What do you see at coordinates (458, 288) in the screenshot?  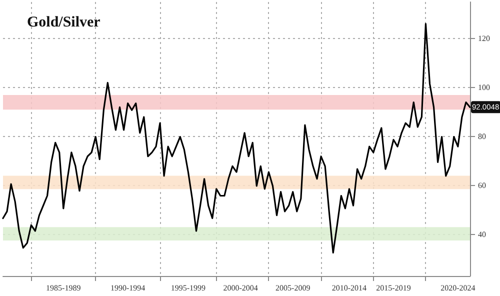 I see `x-tick-label: 2020-2024` at bounding box center [458, 288].